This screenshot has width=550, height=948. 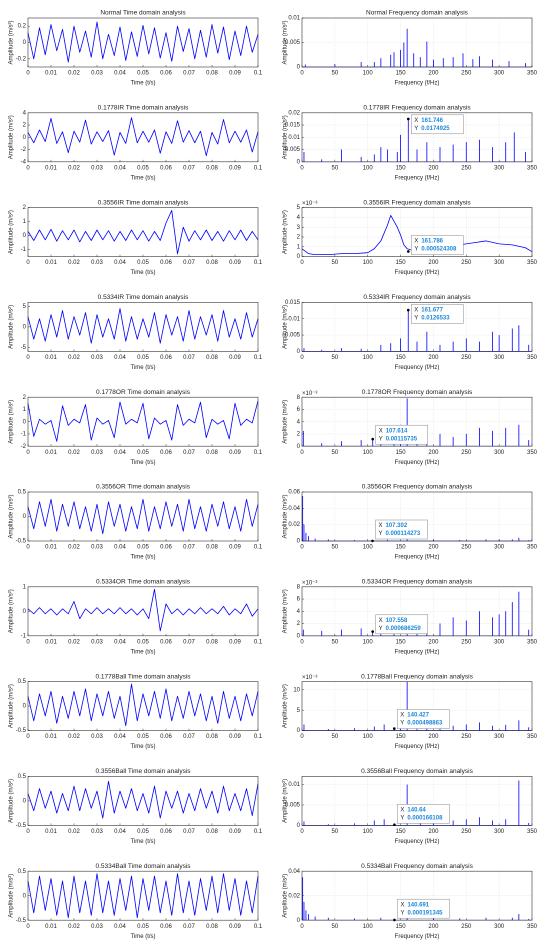 What do you see at coordinates (212, 168) in the screenshot?
I see `x-tick-label: 0.08` at bounding box center [212, 168].